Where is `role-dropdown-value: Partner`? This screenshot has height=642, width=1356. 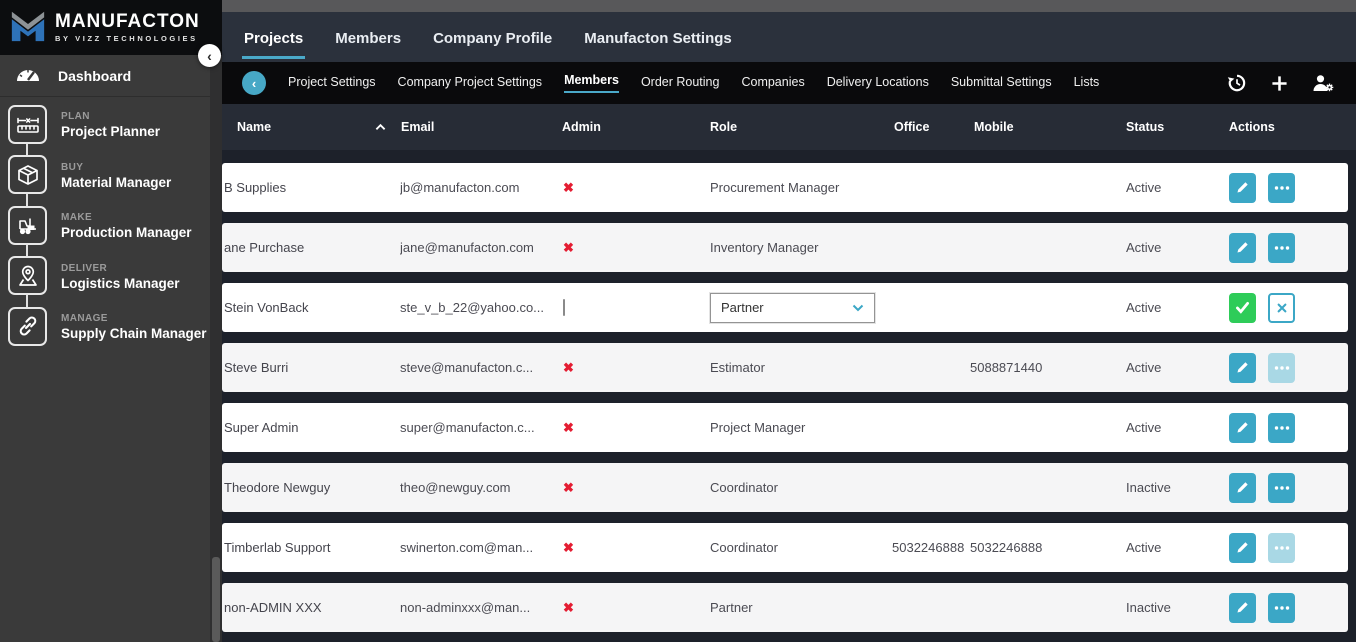
role-dropdown-value: Partner is located at coordinates (742, 307).